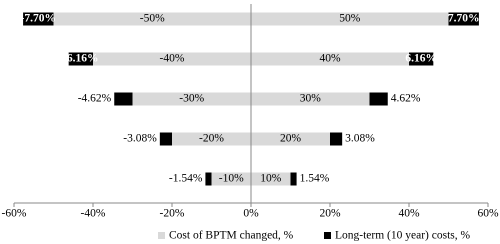 The width and height of the screenshot is (500, 244). I want to click on data-label: 10%, so click(271, 179).